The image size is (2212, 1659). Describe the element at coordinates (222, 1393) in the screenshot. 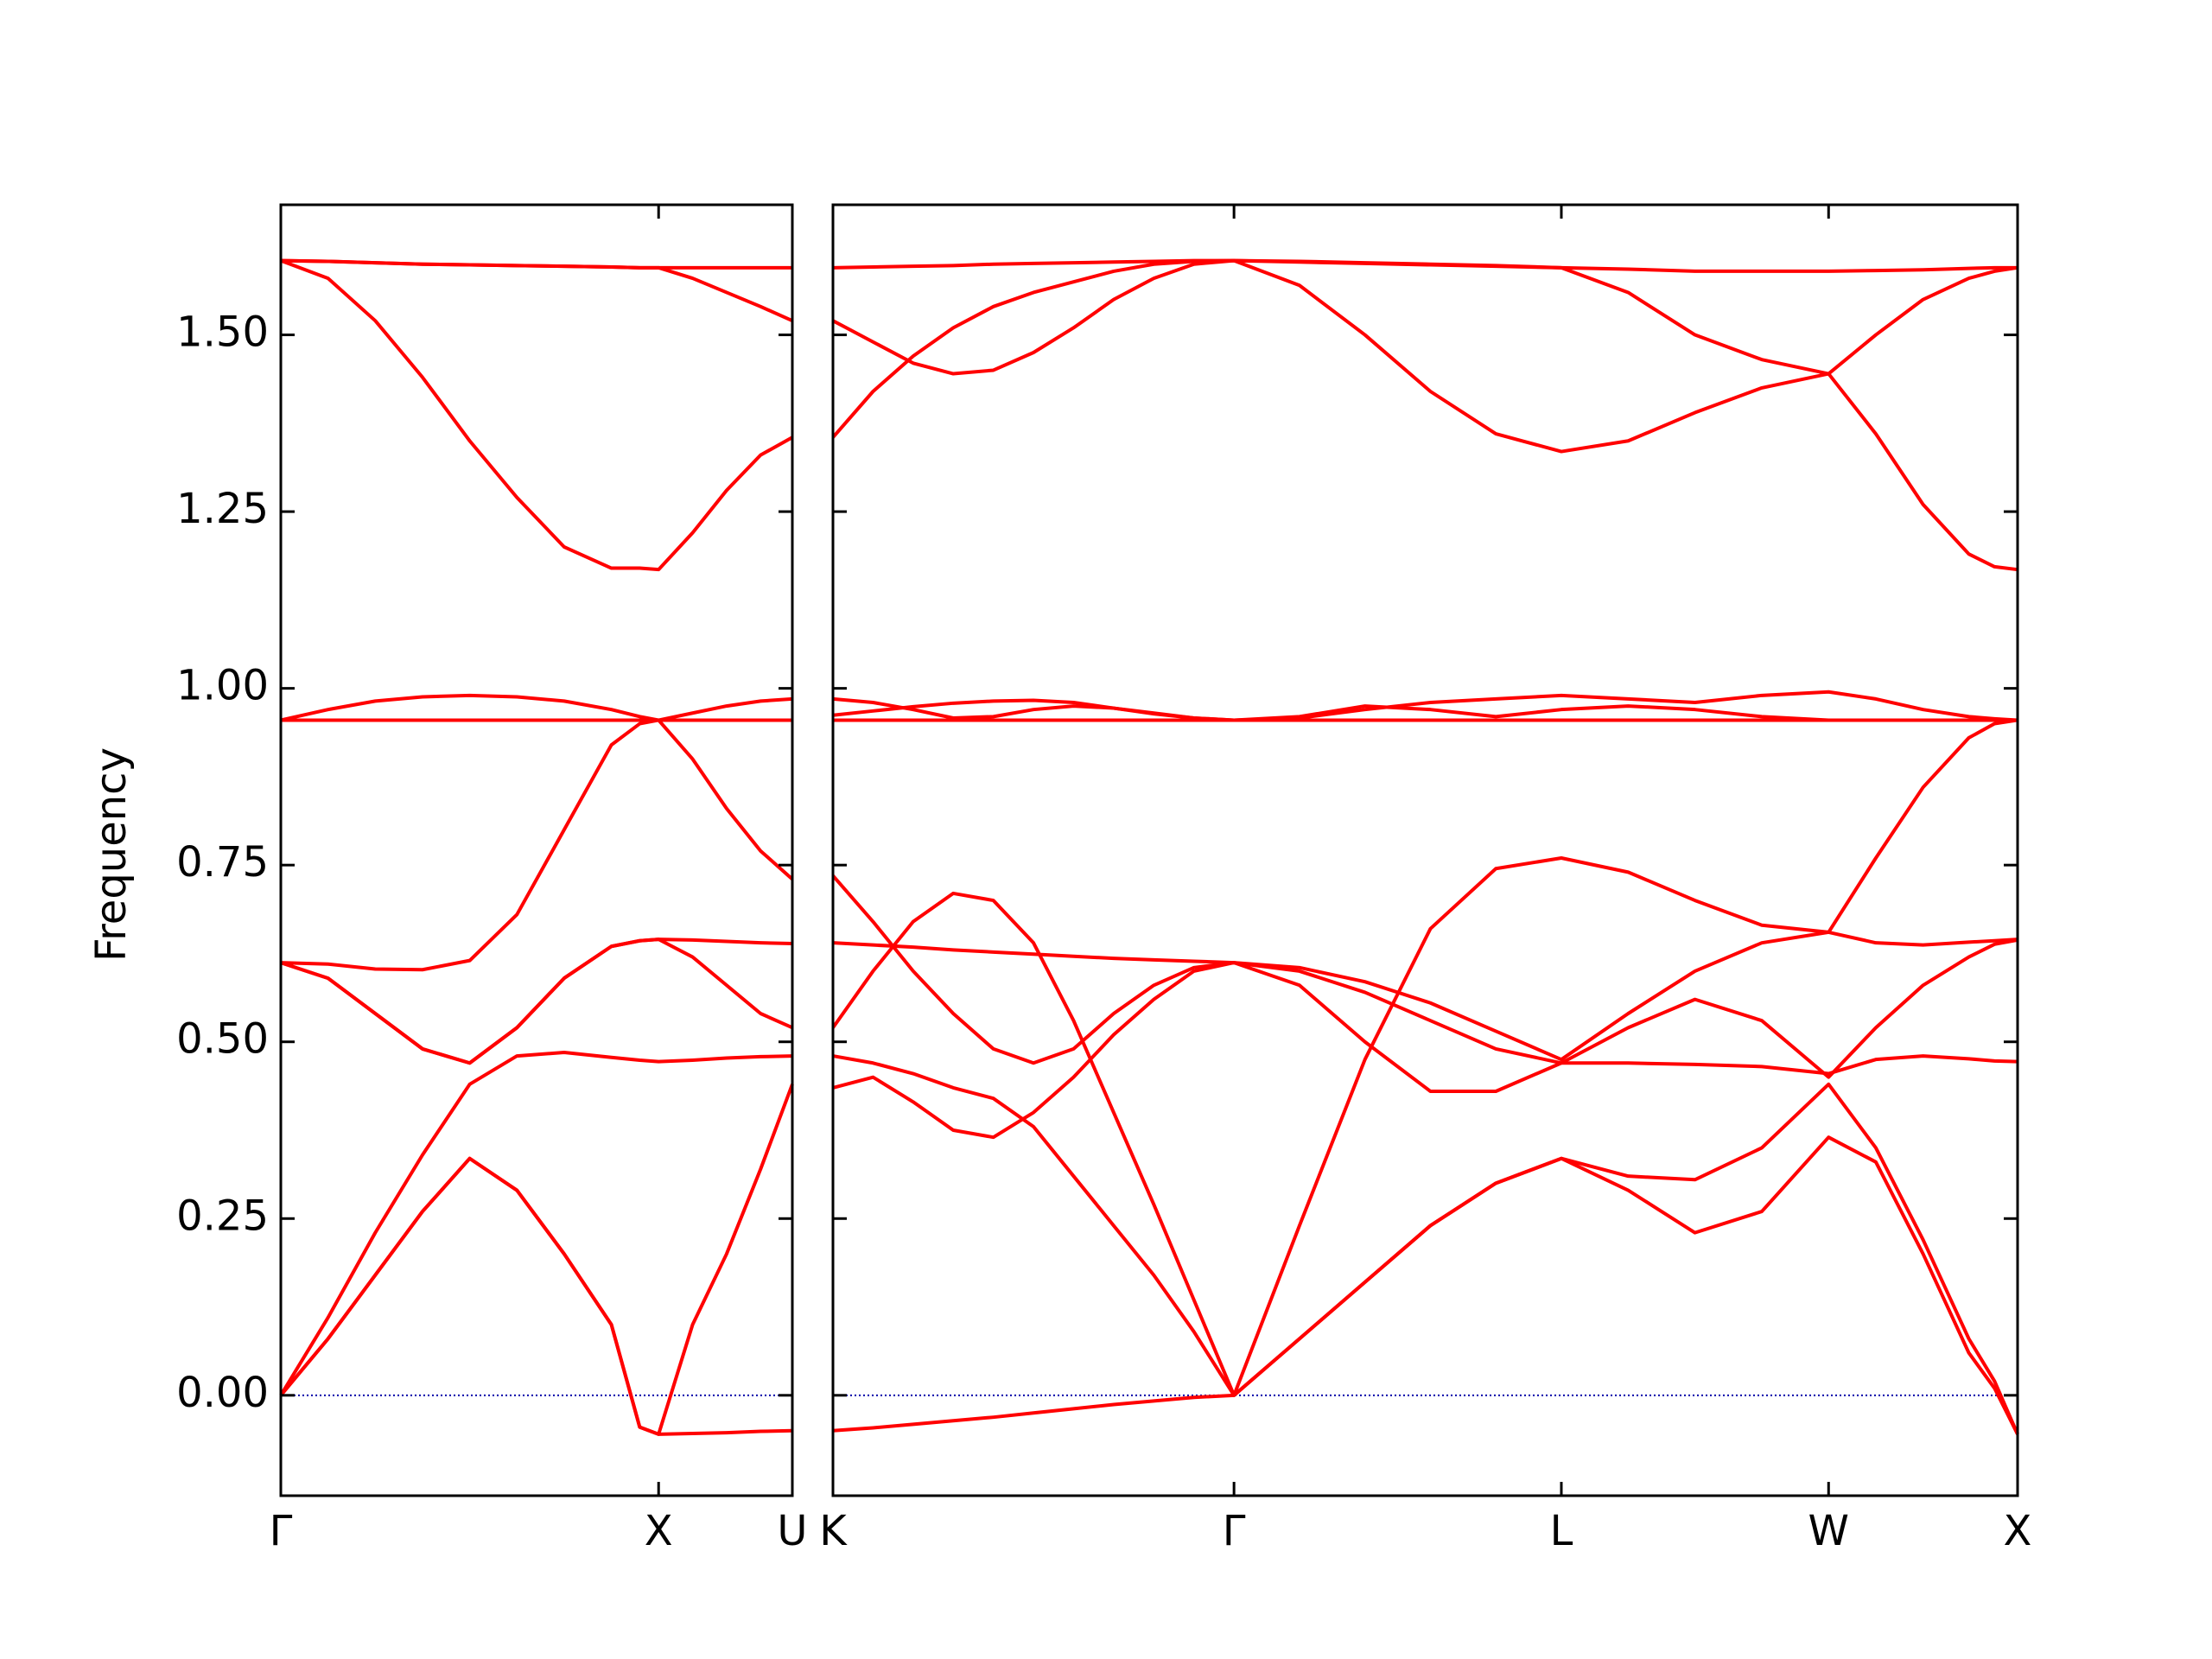

I see `y-tick-label: 0.00` at that location.